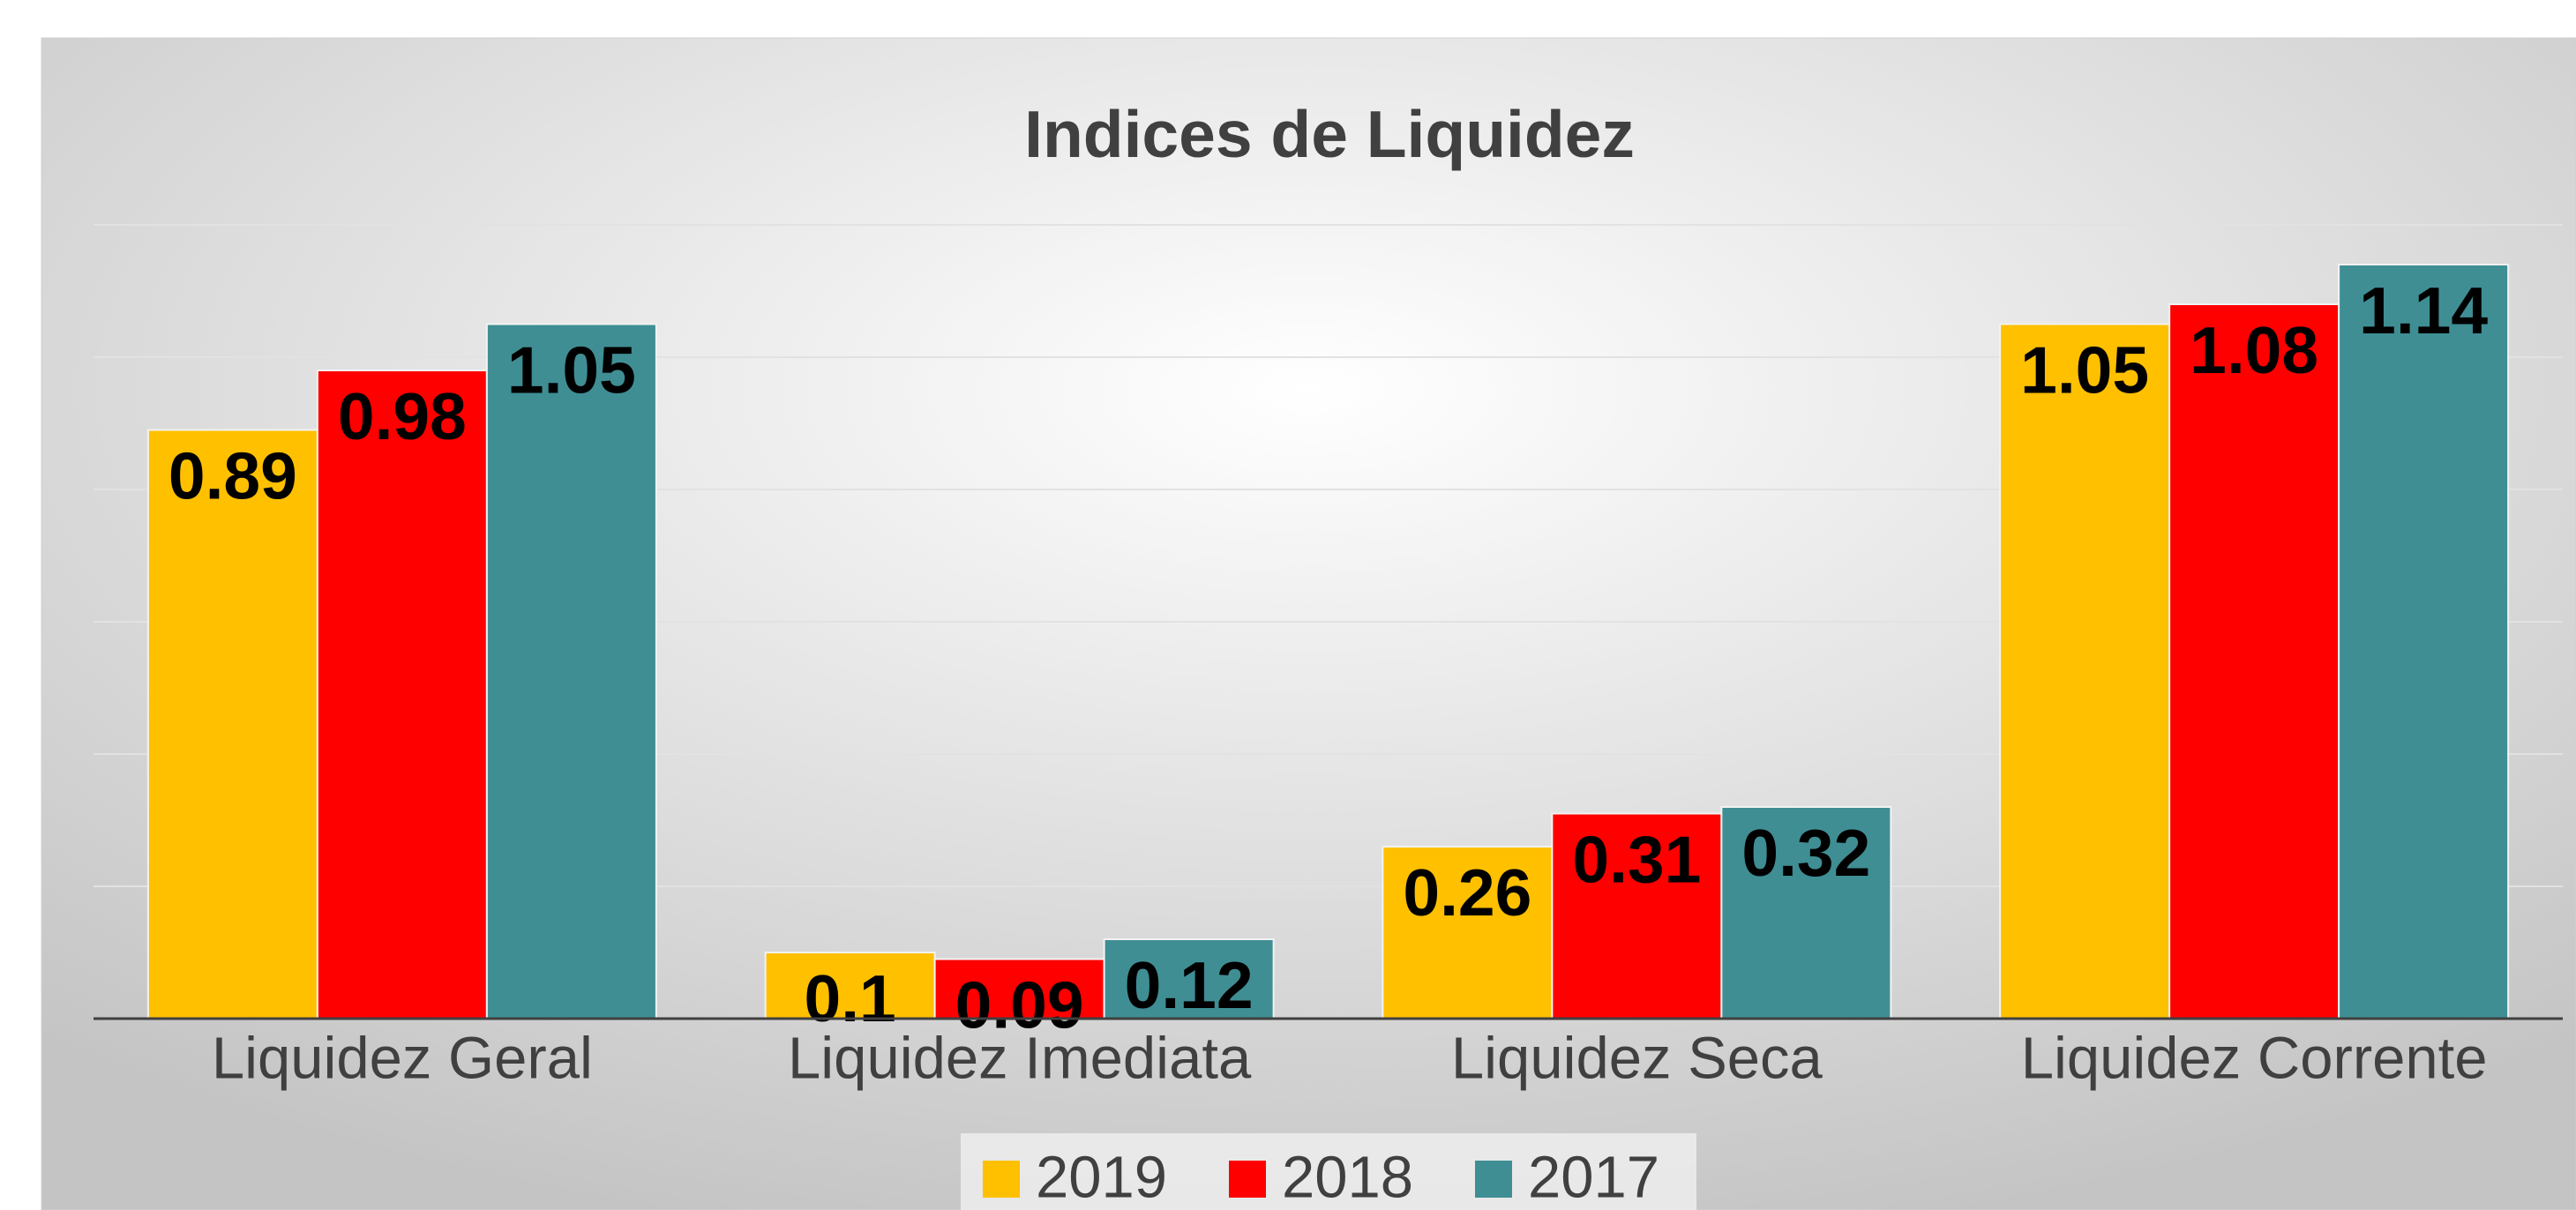 This screenshot has height=1210, width=2576. I want to click on data-label: 0.09, so click(1020, 1004).